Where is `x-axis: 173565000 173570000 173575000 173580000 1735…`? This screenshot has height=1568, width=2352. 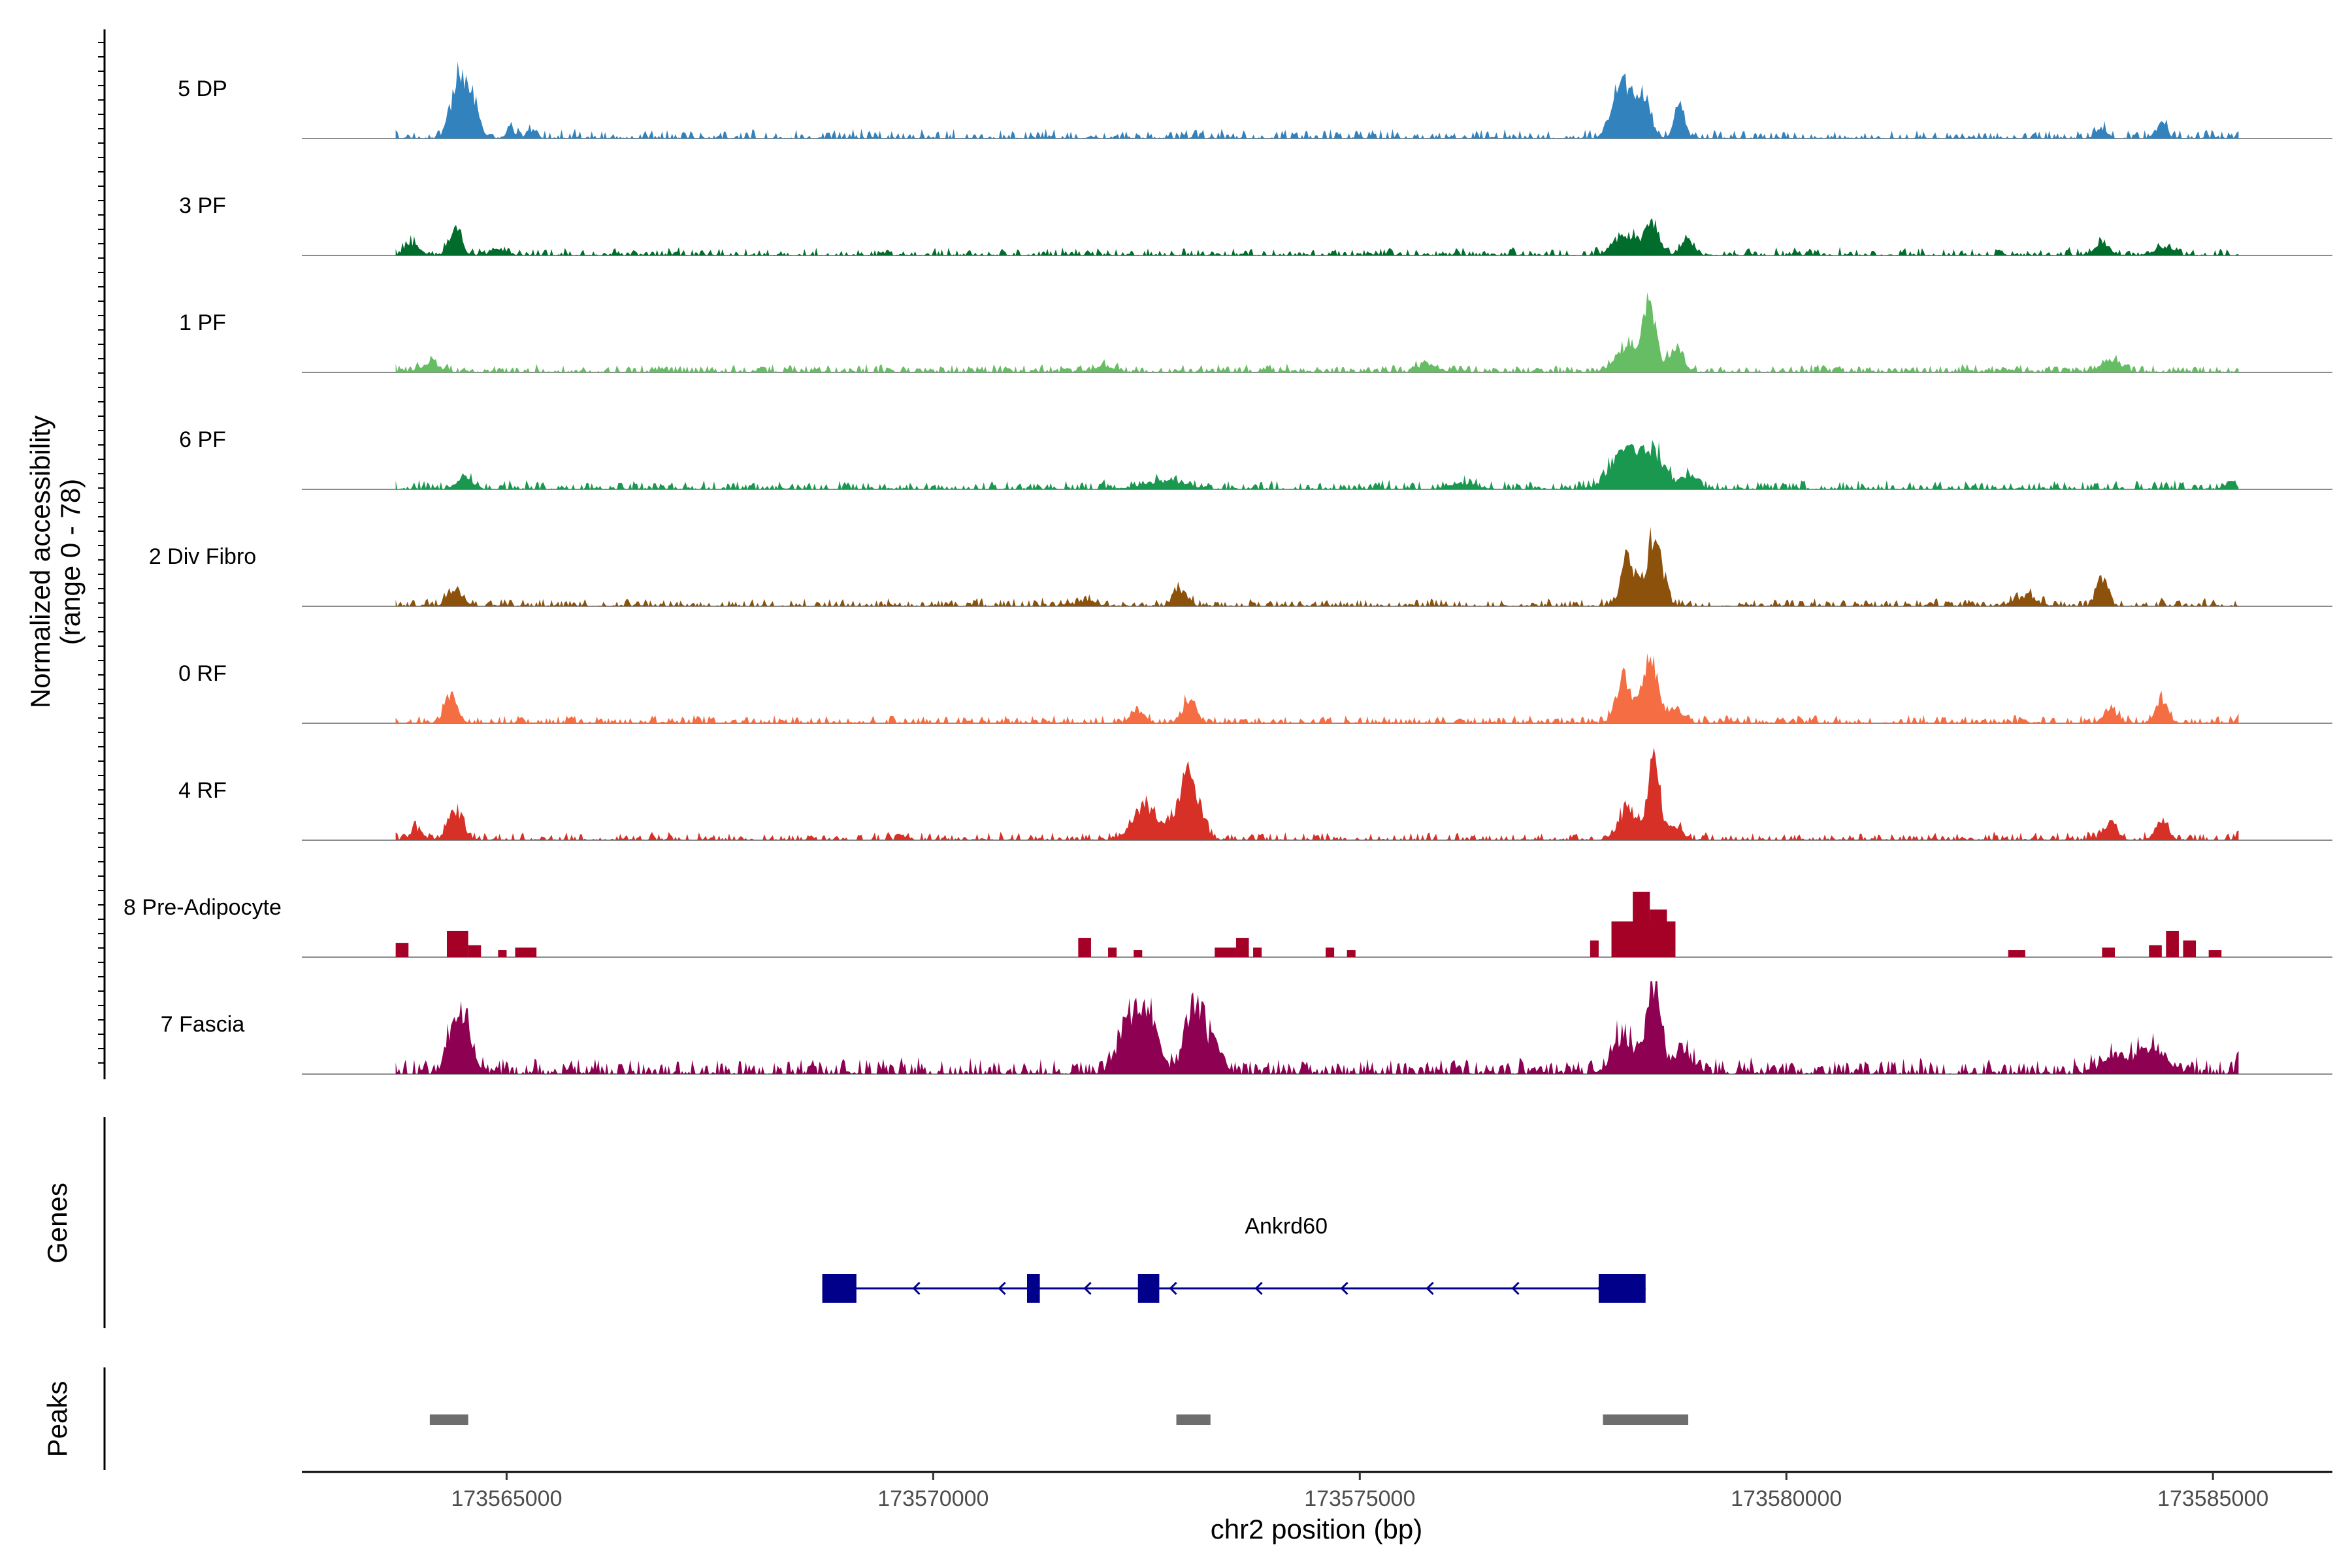 x-axis: 173565000 173570000 173575000 173580000 1735… is located at coordinates (1317, 1507).